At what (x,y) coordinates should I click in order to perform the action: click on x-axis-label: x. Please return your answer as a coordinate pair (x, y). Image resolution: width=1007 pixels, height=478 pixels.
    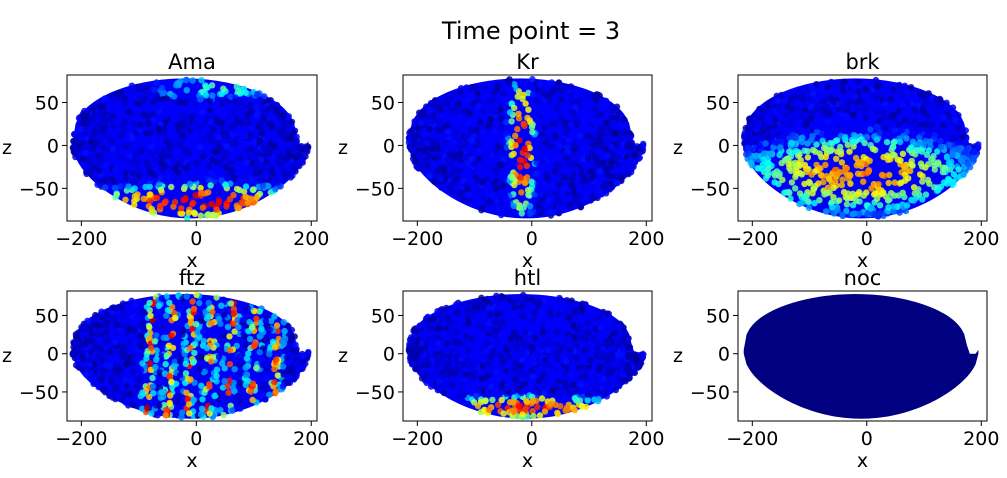
    Looking at the image, I should click on (527, 261).